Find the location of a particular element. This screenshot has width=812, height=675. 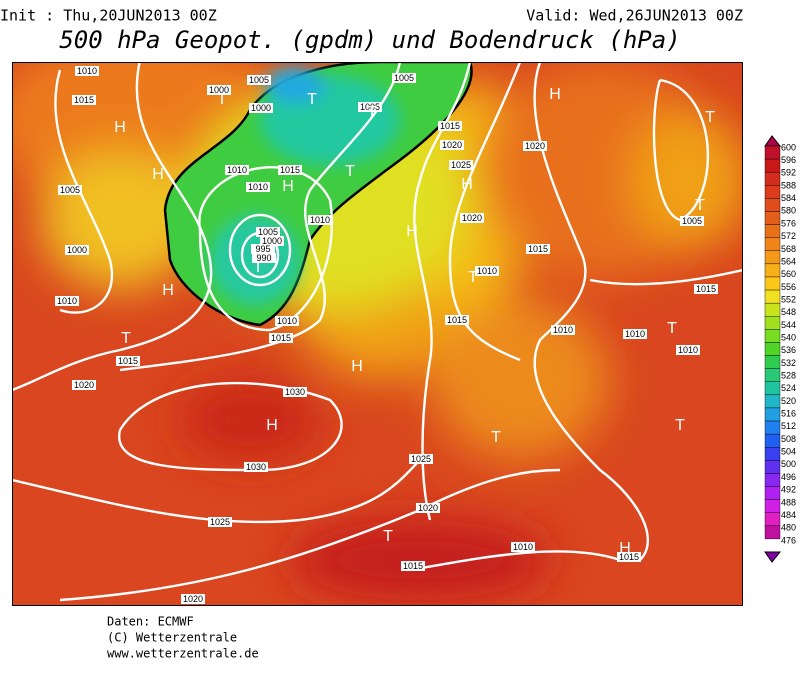

colorbar-label: 576 is located at coordinates (788, 223).